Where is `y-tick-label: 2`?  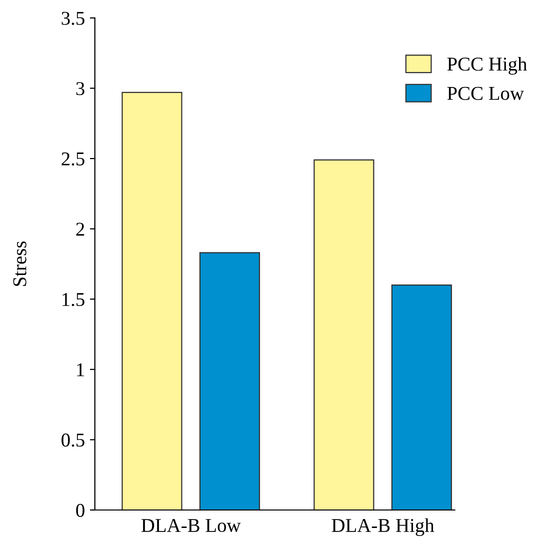 y-tick-label: 2 is located at coordinates (80, 229).